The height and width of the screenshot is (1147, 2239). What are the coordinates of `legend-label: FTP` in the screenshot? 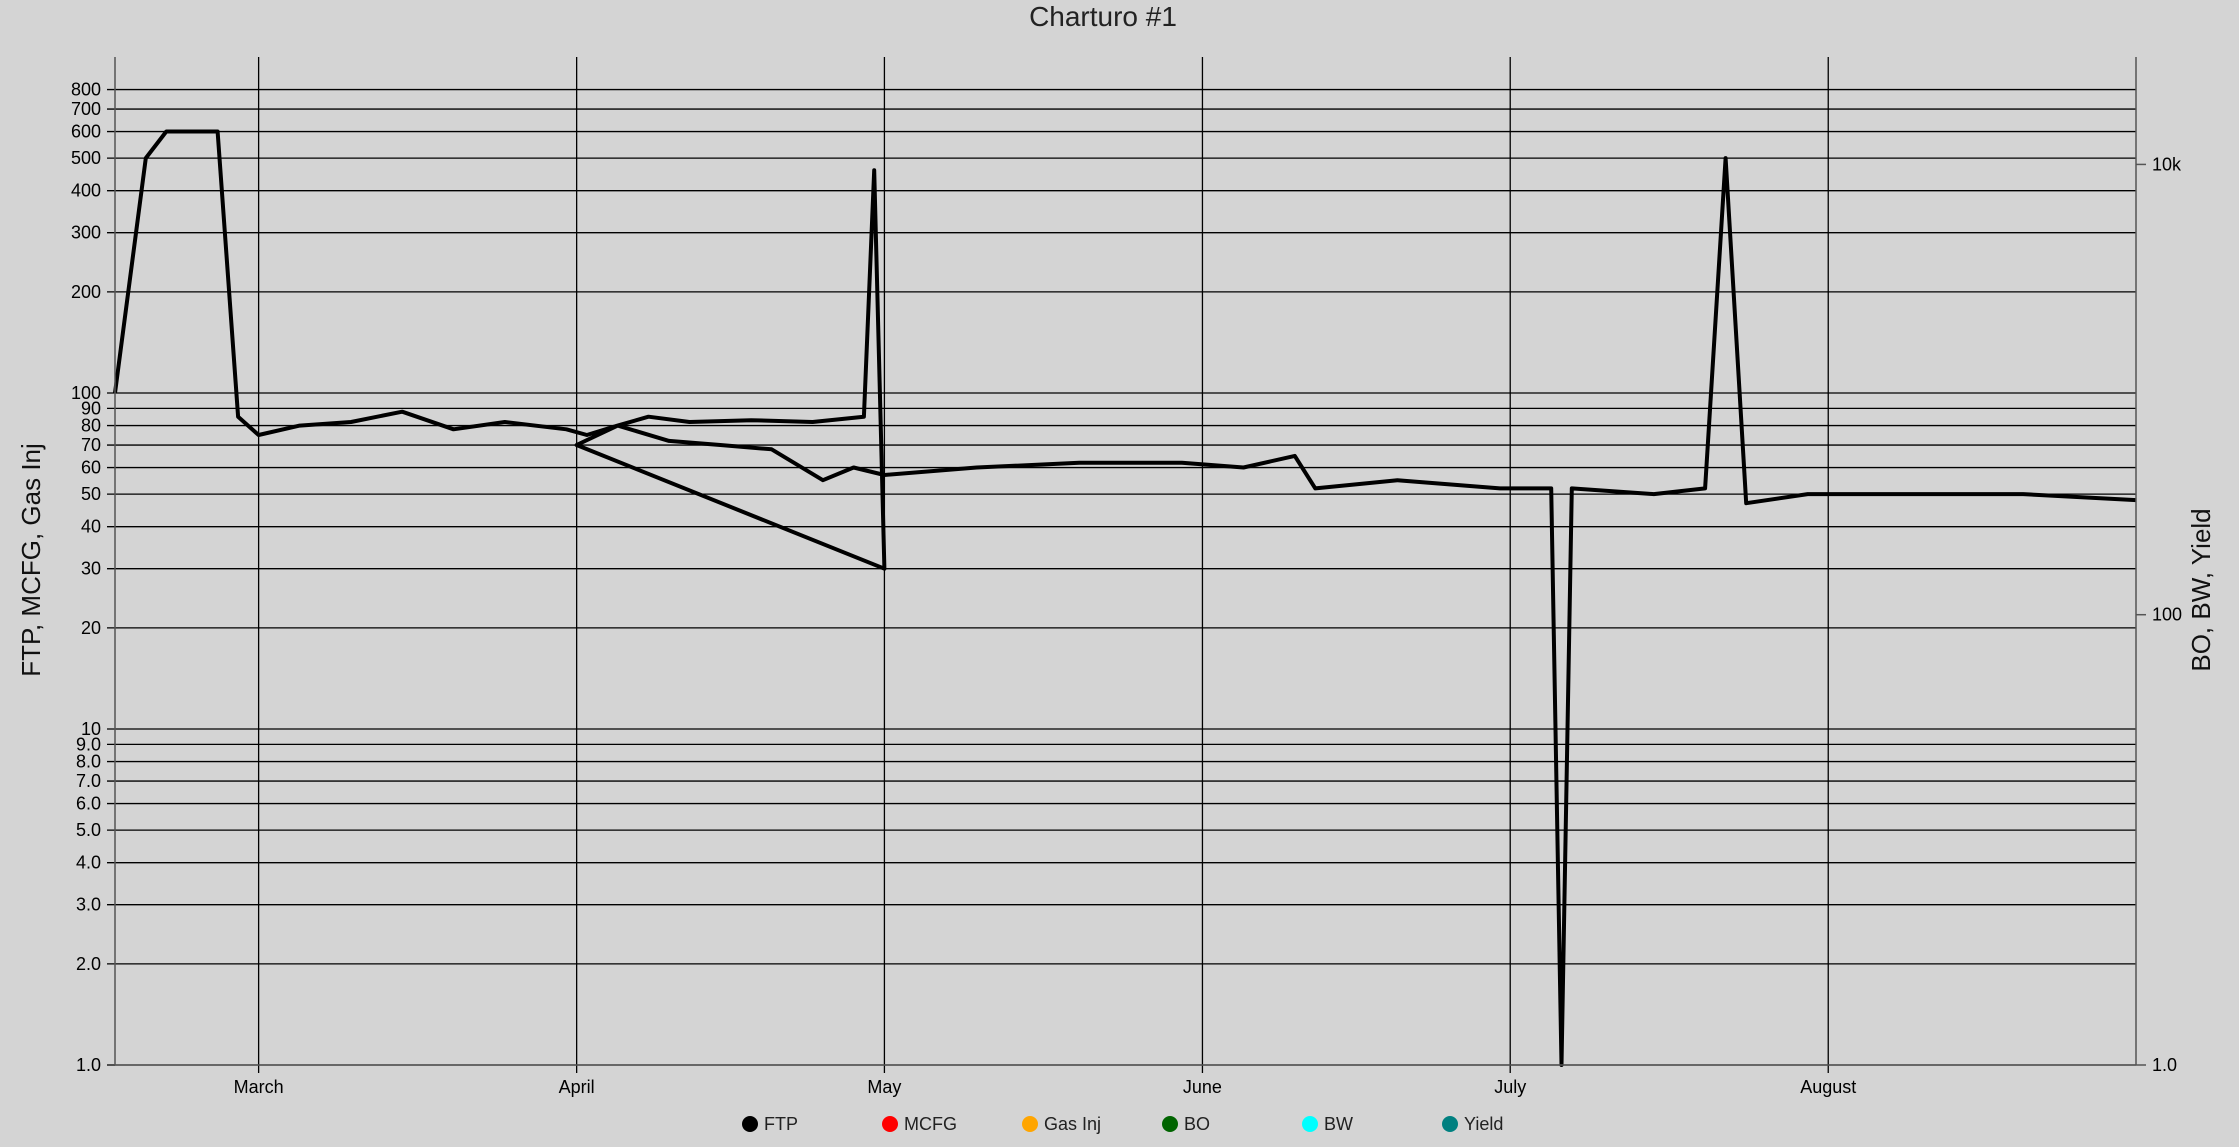 It's located at (781, 1124).